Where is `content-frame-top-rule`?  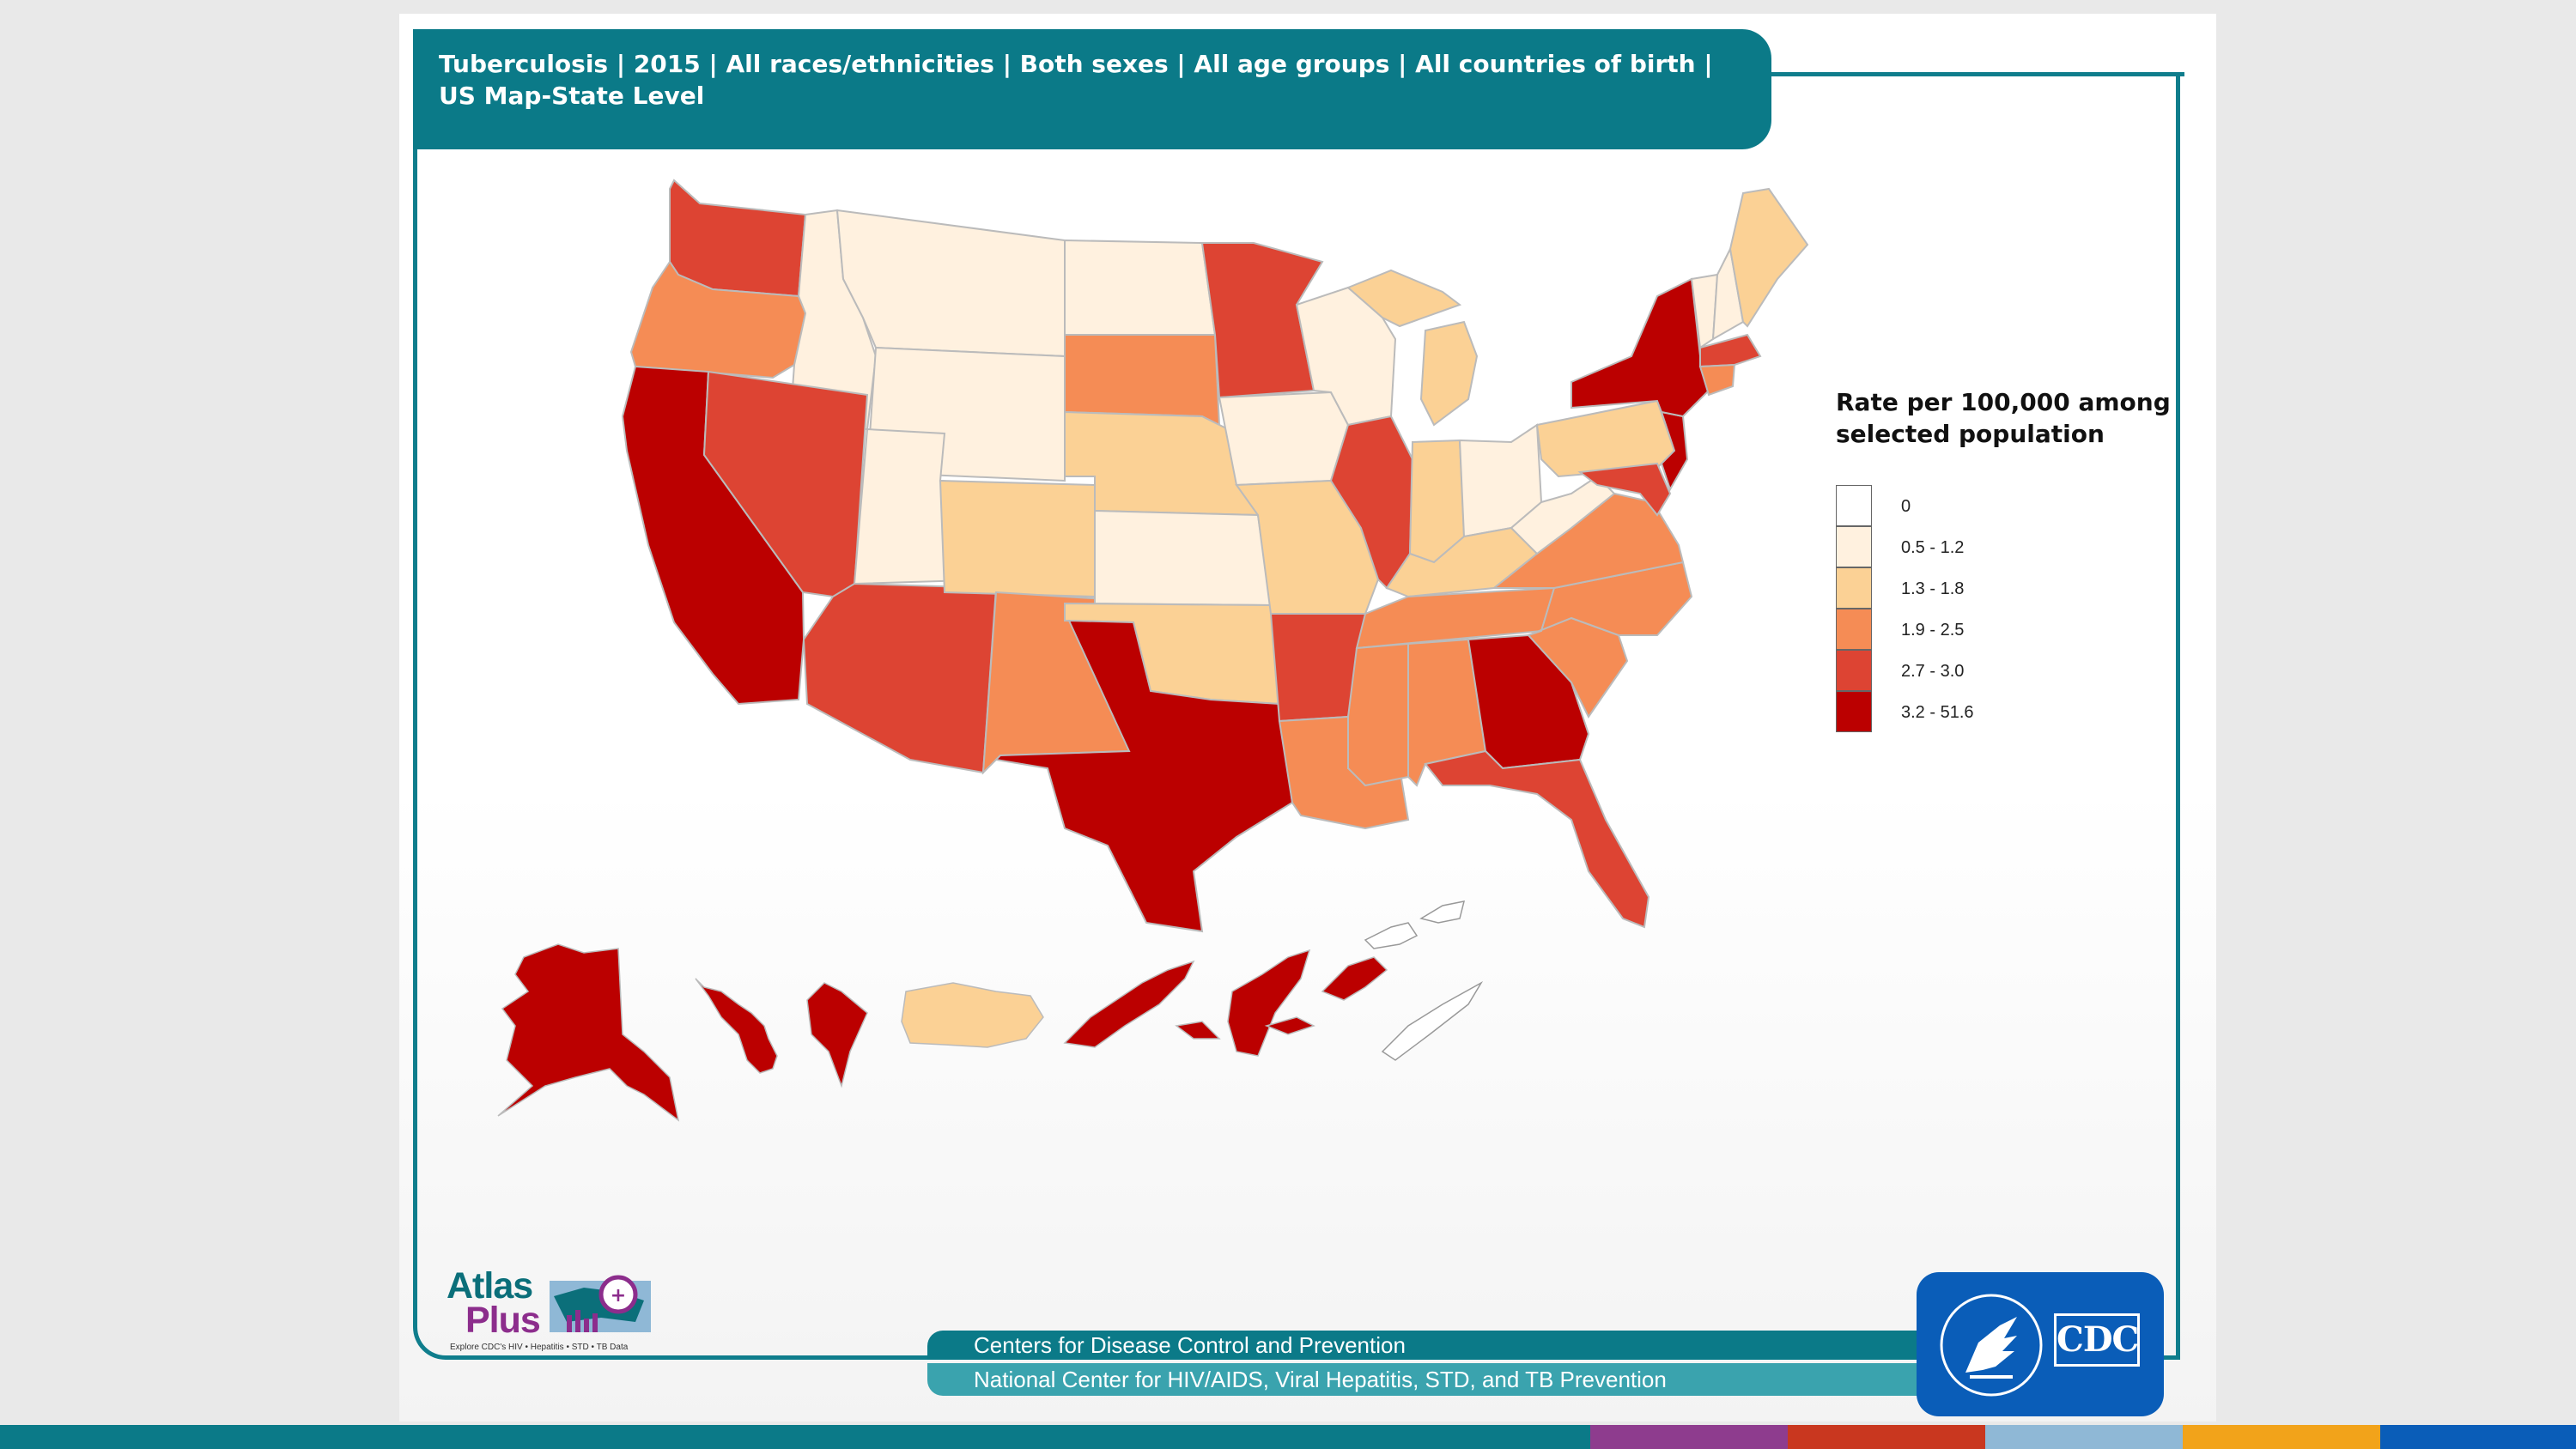 content-frame-top-rule is located at coordinates (1976, 74).